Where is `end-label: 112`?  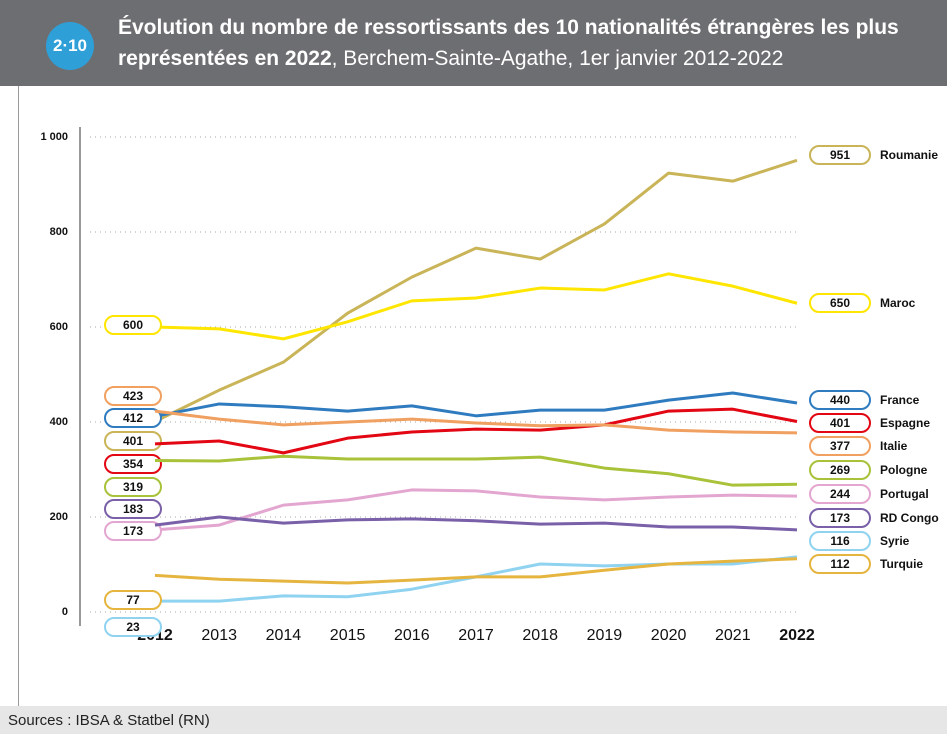 end-label: 112 is located at coordinates (840, 564).